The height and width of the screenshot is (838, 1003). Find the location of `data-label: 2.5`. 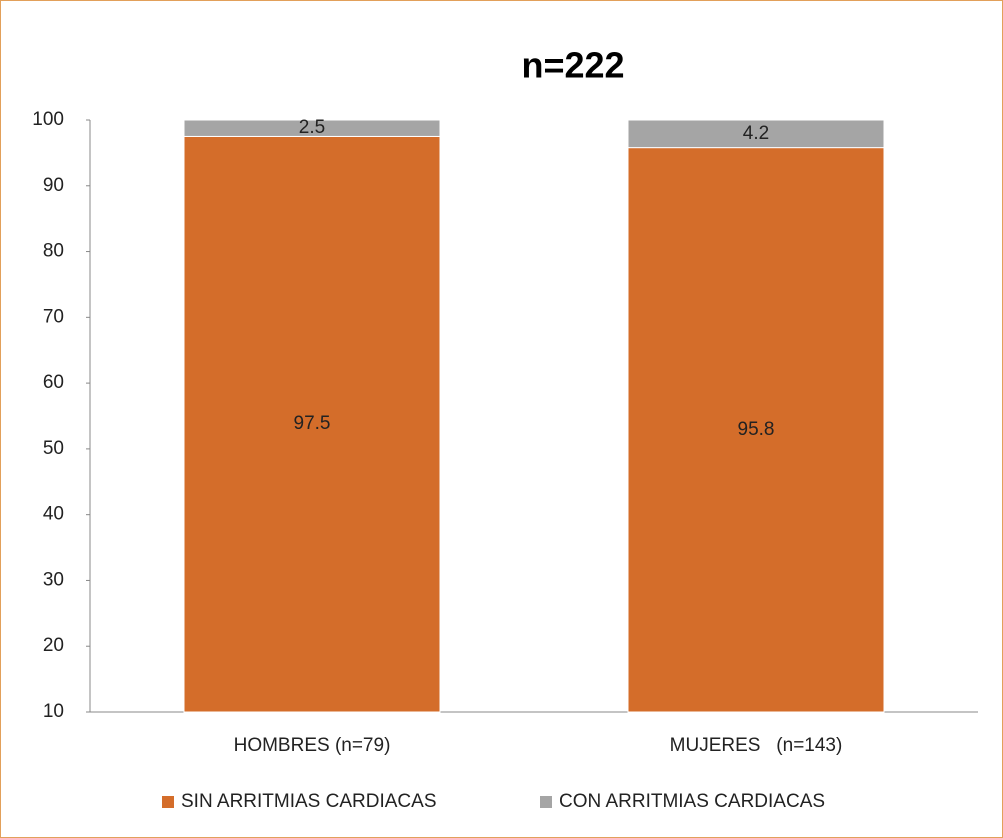

data-label: 2.5 is located at coordinates (312, 127).